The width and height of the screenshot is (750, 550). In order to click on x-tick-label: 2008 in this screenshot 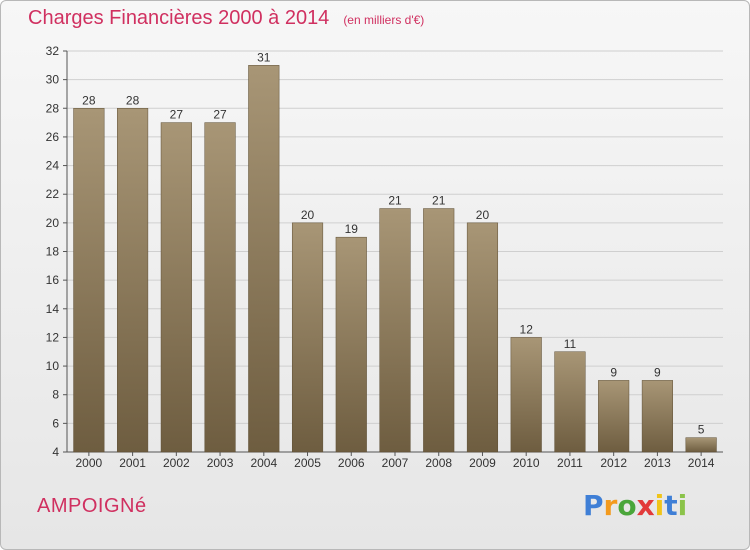, I will do `click(438, 463)`.